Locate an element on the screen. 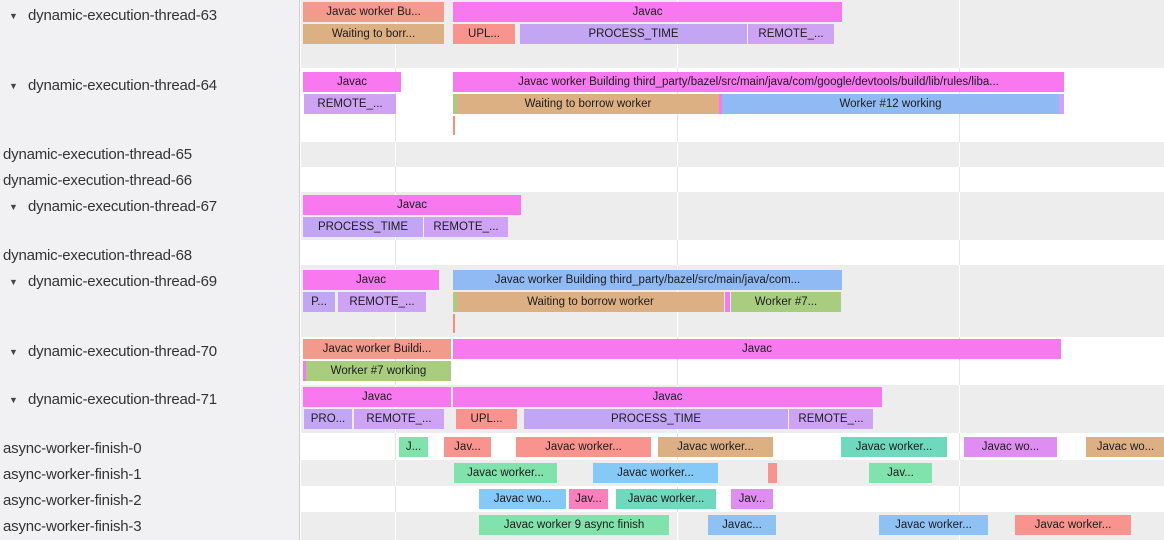 The width and height of the screenshot is (1164, 540). track-name-label: async-worker-finish-0 is located at coordinates (72, 448).